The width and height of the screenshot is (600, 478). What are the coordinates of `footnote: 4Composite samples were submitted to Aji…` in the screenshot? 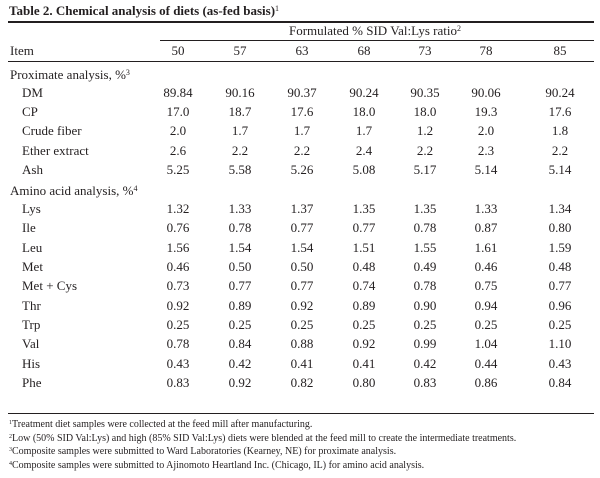 It's located at (217, 465).